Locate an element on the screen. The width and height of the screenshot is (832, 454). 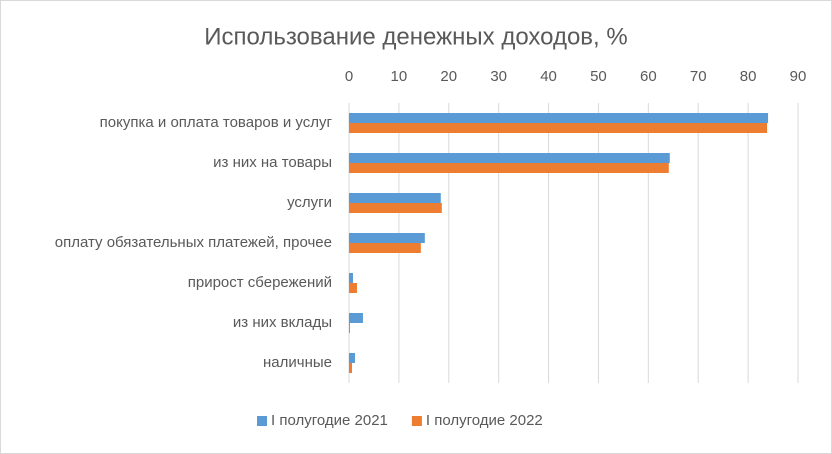
x-tick-label: 30 is located at coordinates (498, 76).